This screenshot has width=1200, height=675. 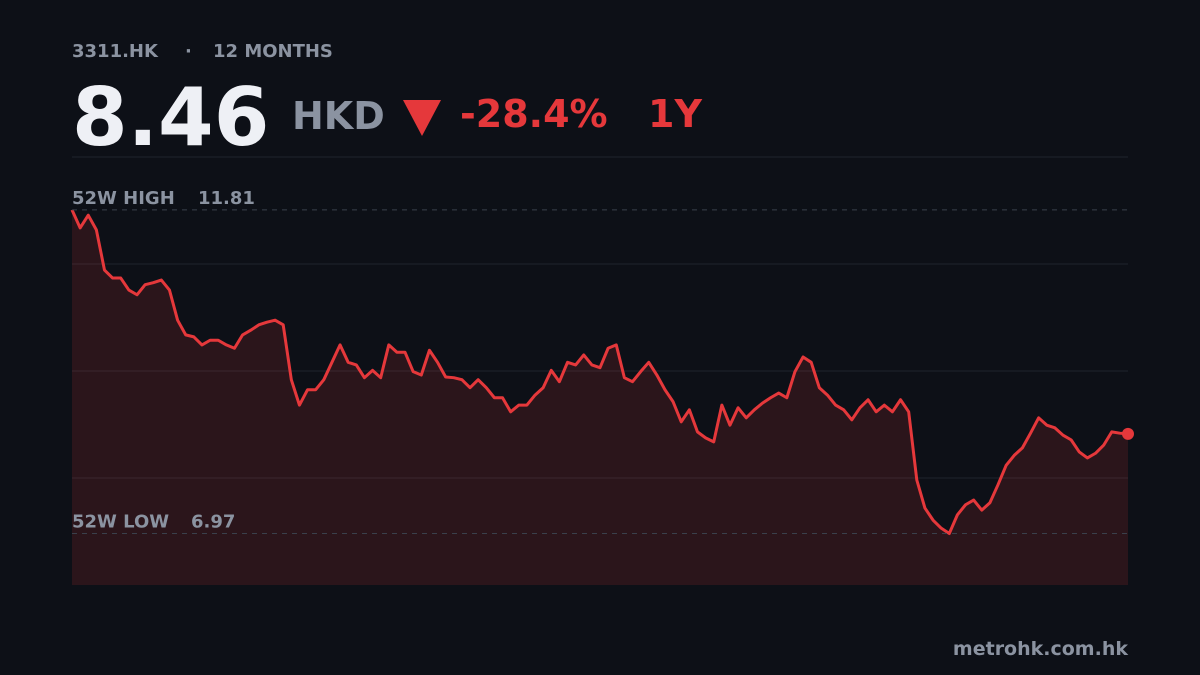 What do you see at coordinates (273, 51) in the screenshot?
I see `period-label: 12 MONTHS` at bounding box center [273, 51].